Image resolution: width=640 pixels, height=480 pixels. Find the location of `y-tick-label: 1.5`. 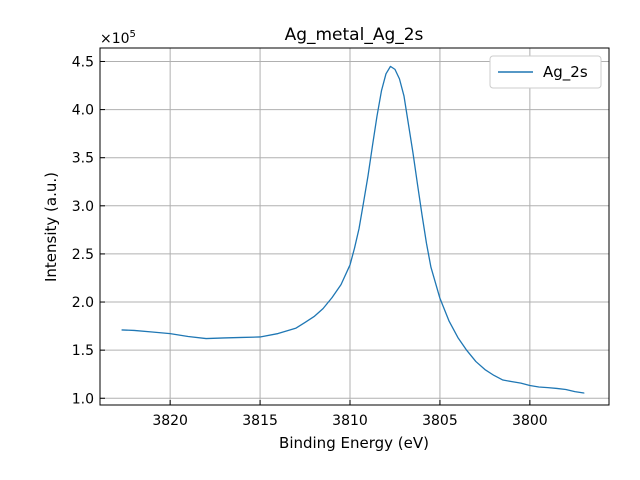

y-tick-label: 1.5 is located at coordinates (83, 351).